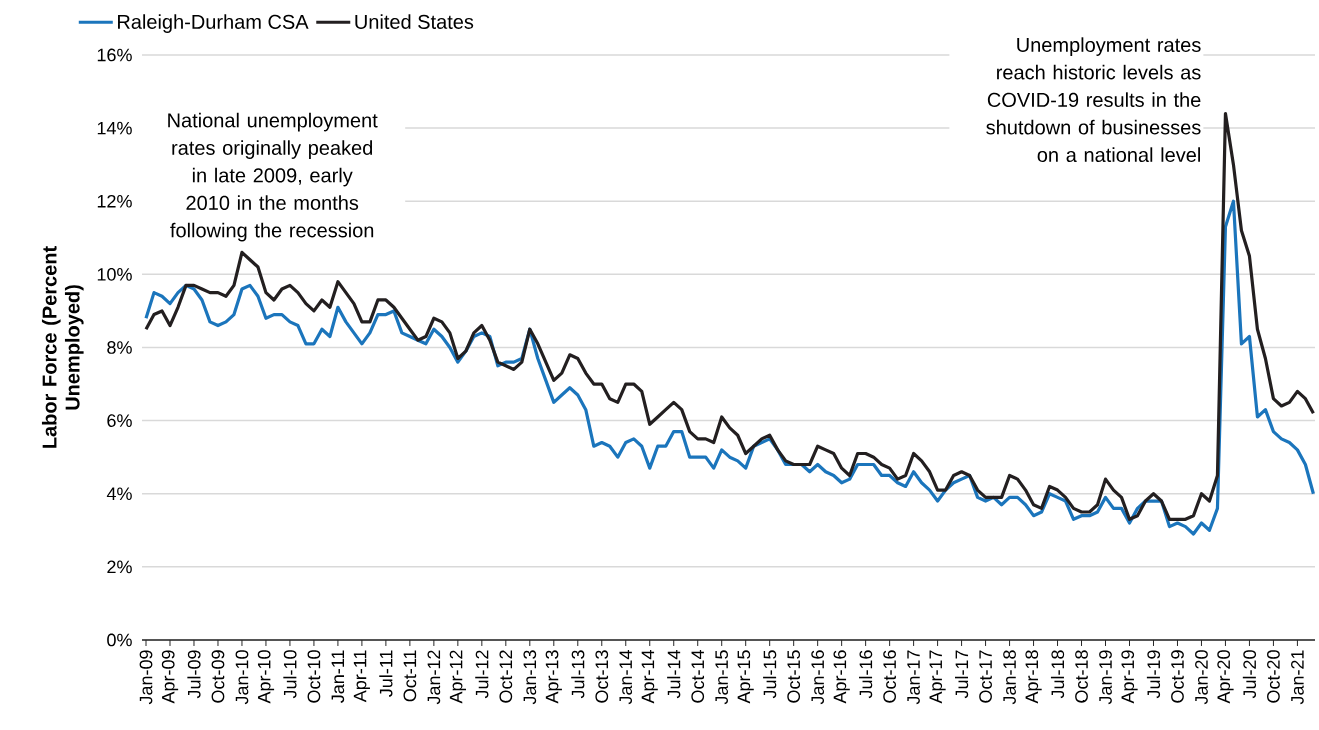  Describe the element at coordinates (386, 673) in the screenshot. I see `x-tick-label: Jul-11` at that location.